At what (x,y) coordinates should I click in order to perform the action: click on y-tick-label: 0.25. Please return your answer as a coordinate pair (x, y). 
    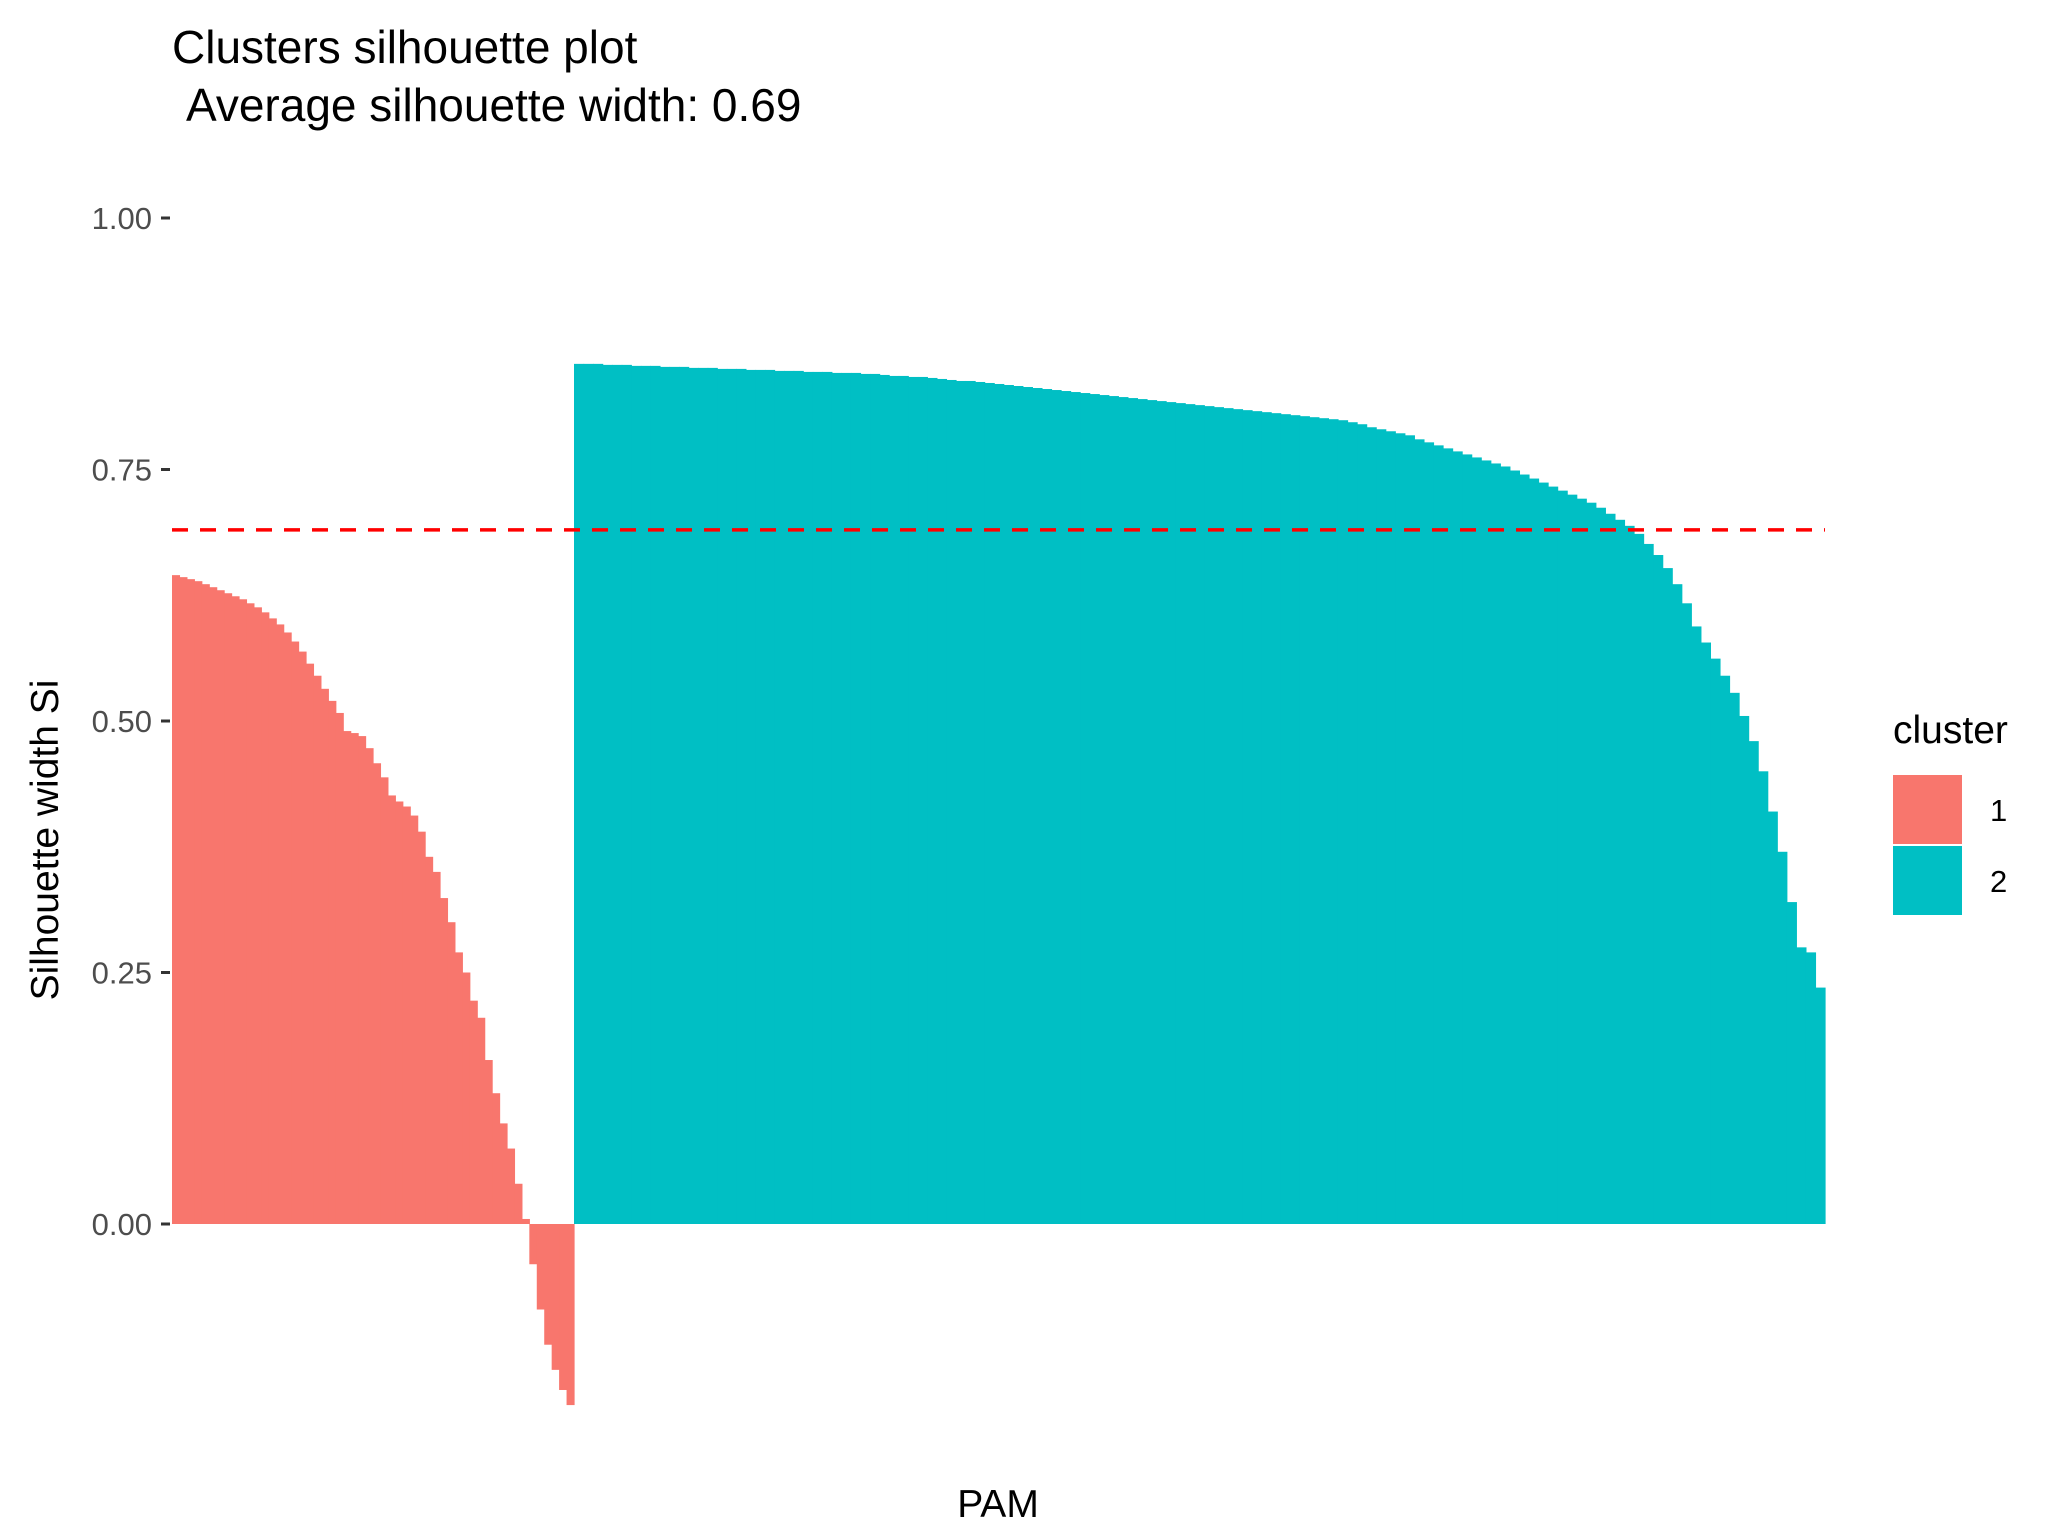
    Looking at the image, I should click on (122, 973).